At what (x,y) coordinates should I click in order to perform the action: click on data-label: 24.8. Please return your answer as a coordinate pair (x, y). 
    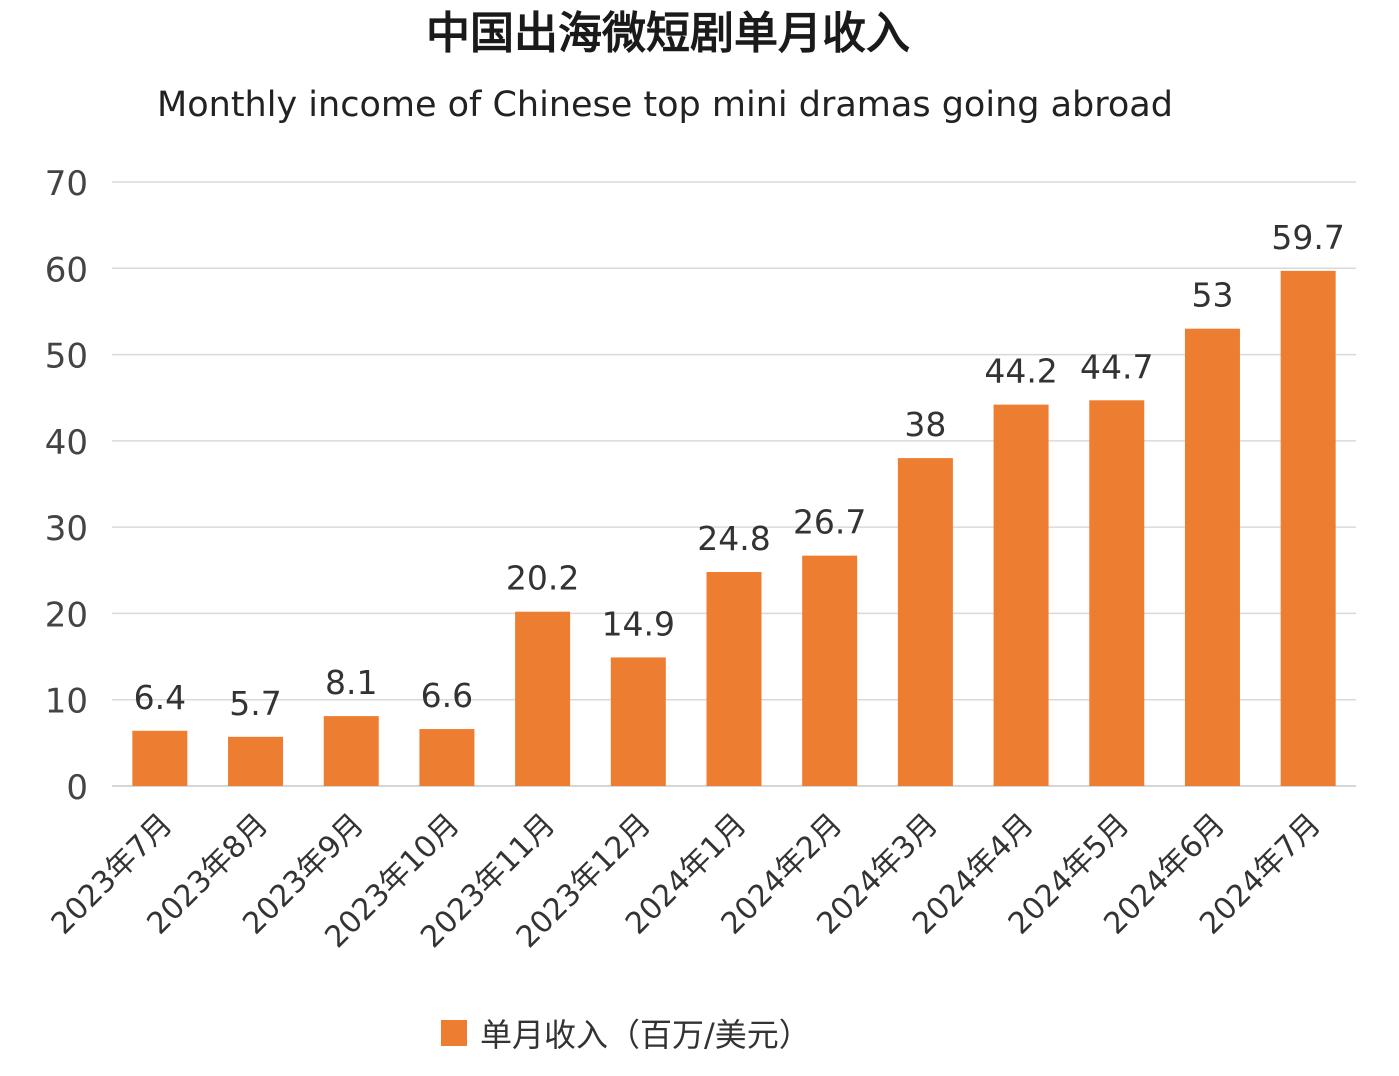
    Looking at the image, I should click on (733, 538).